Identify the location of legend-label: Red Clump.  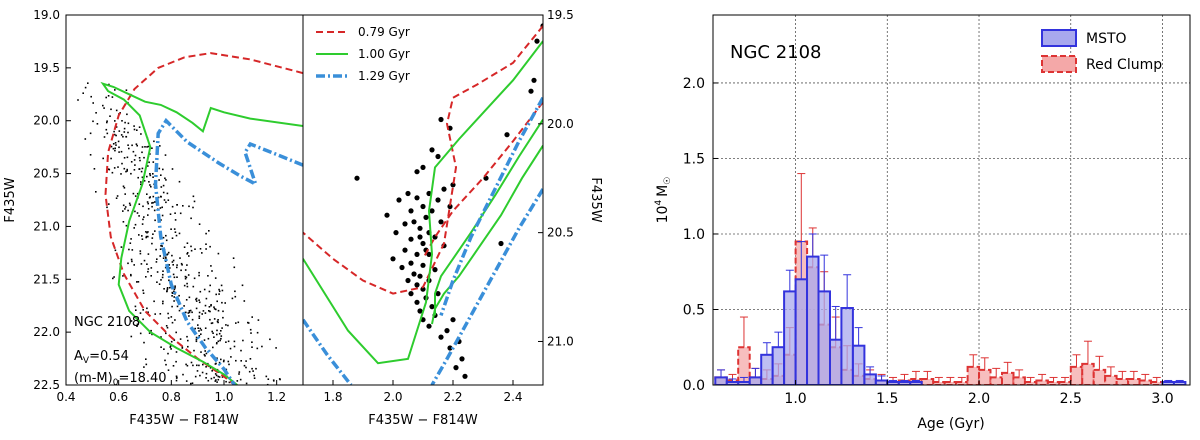
(1124, 65).